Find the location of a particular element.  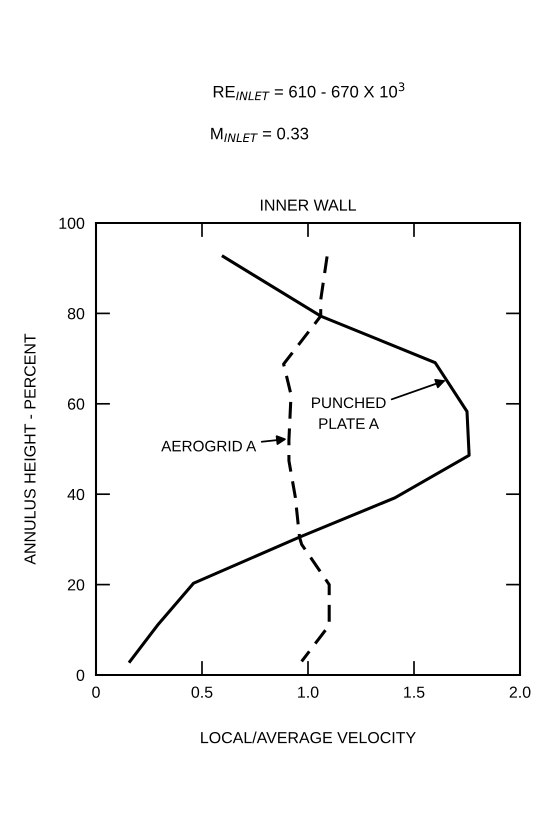

y-tick-label: 60 is located at coordinates (76, 404).